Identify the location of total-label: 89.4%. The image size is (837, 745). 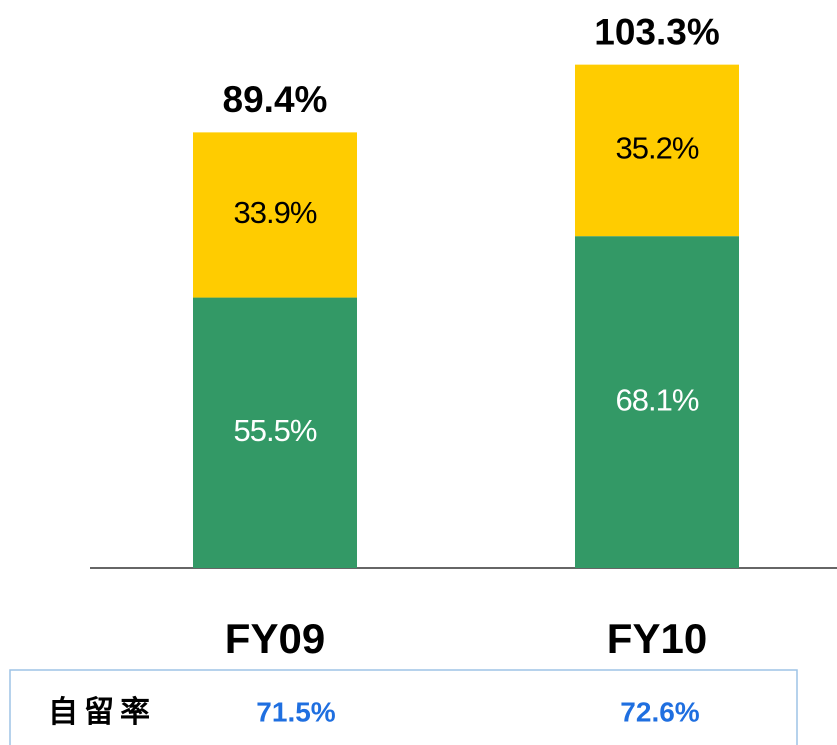
(275, 99).